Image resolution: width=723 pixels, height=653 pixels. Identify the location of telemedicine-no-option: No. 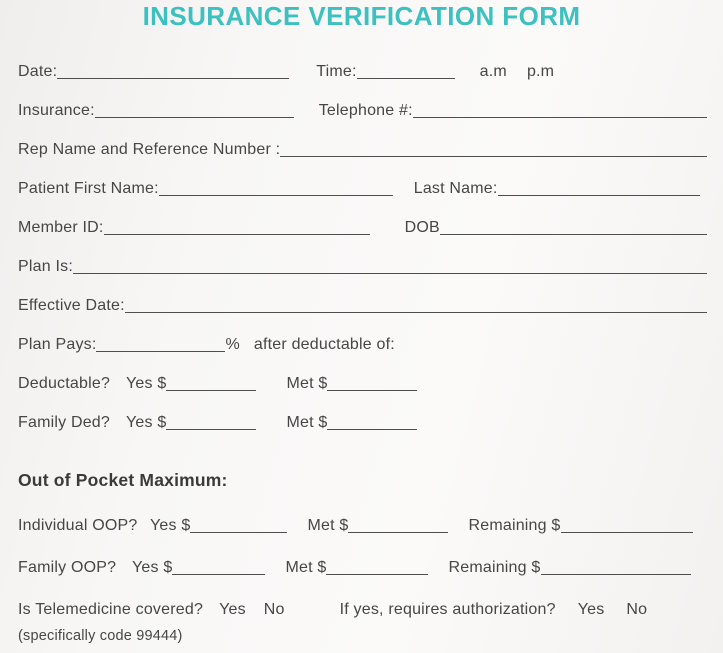
(274, 609).